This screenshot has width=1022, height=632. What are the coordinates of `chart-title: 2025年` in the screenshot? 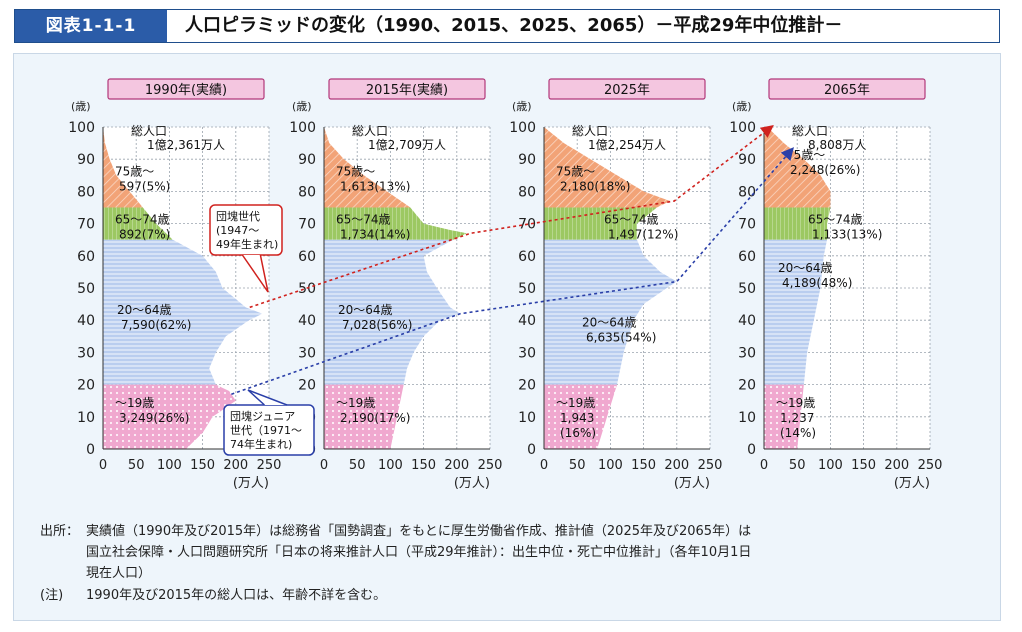 It's located at (627, 90).